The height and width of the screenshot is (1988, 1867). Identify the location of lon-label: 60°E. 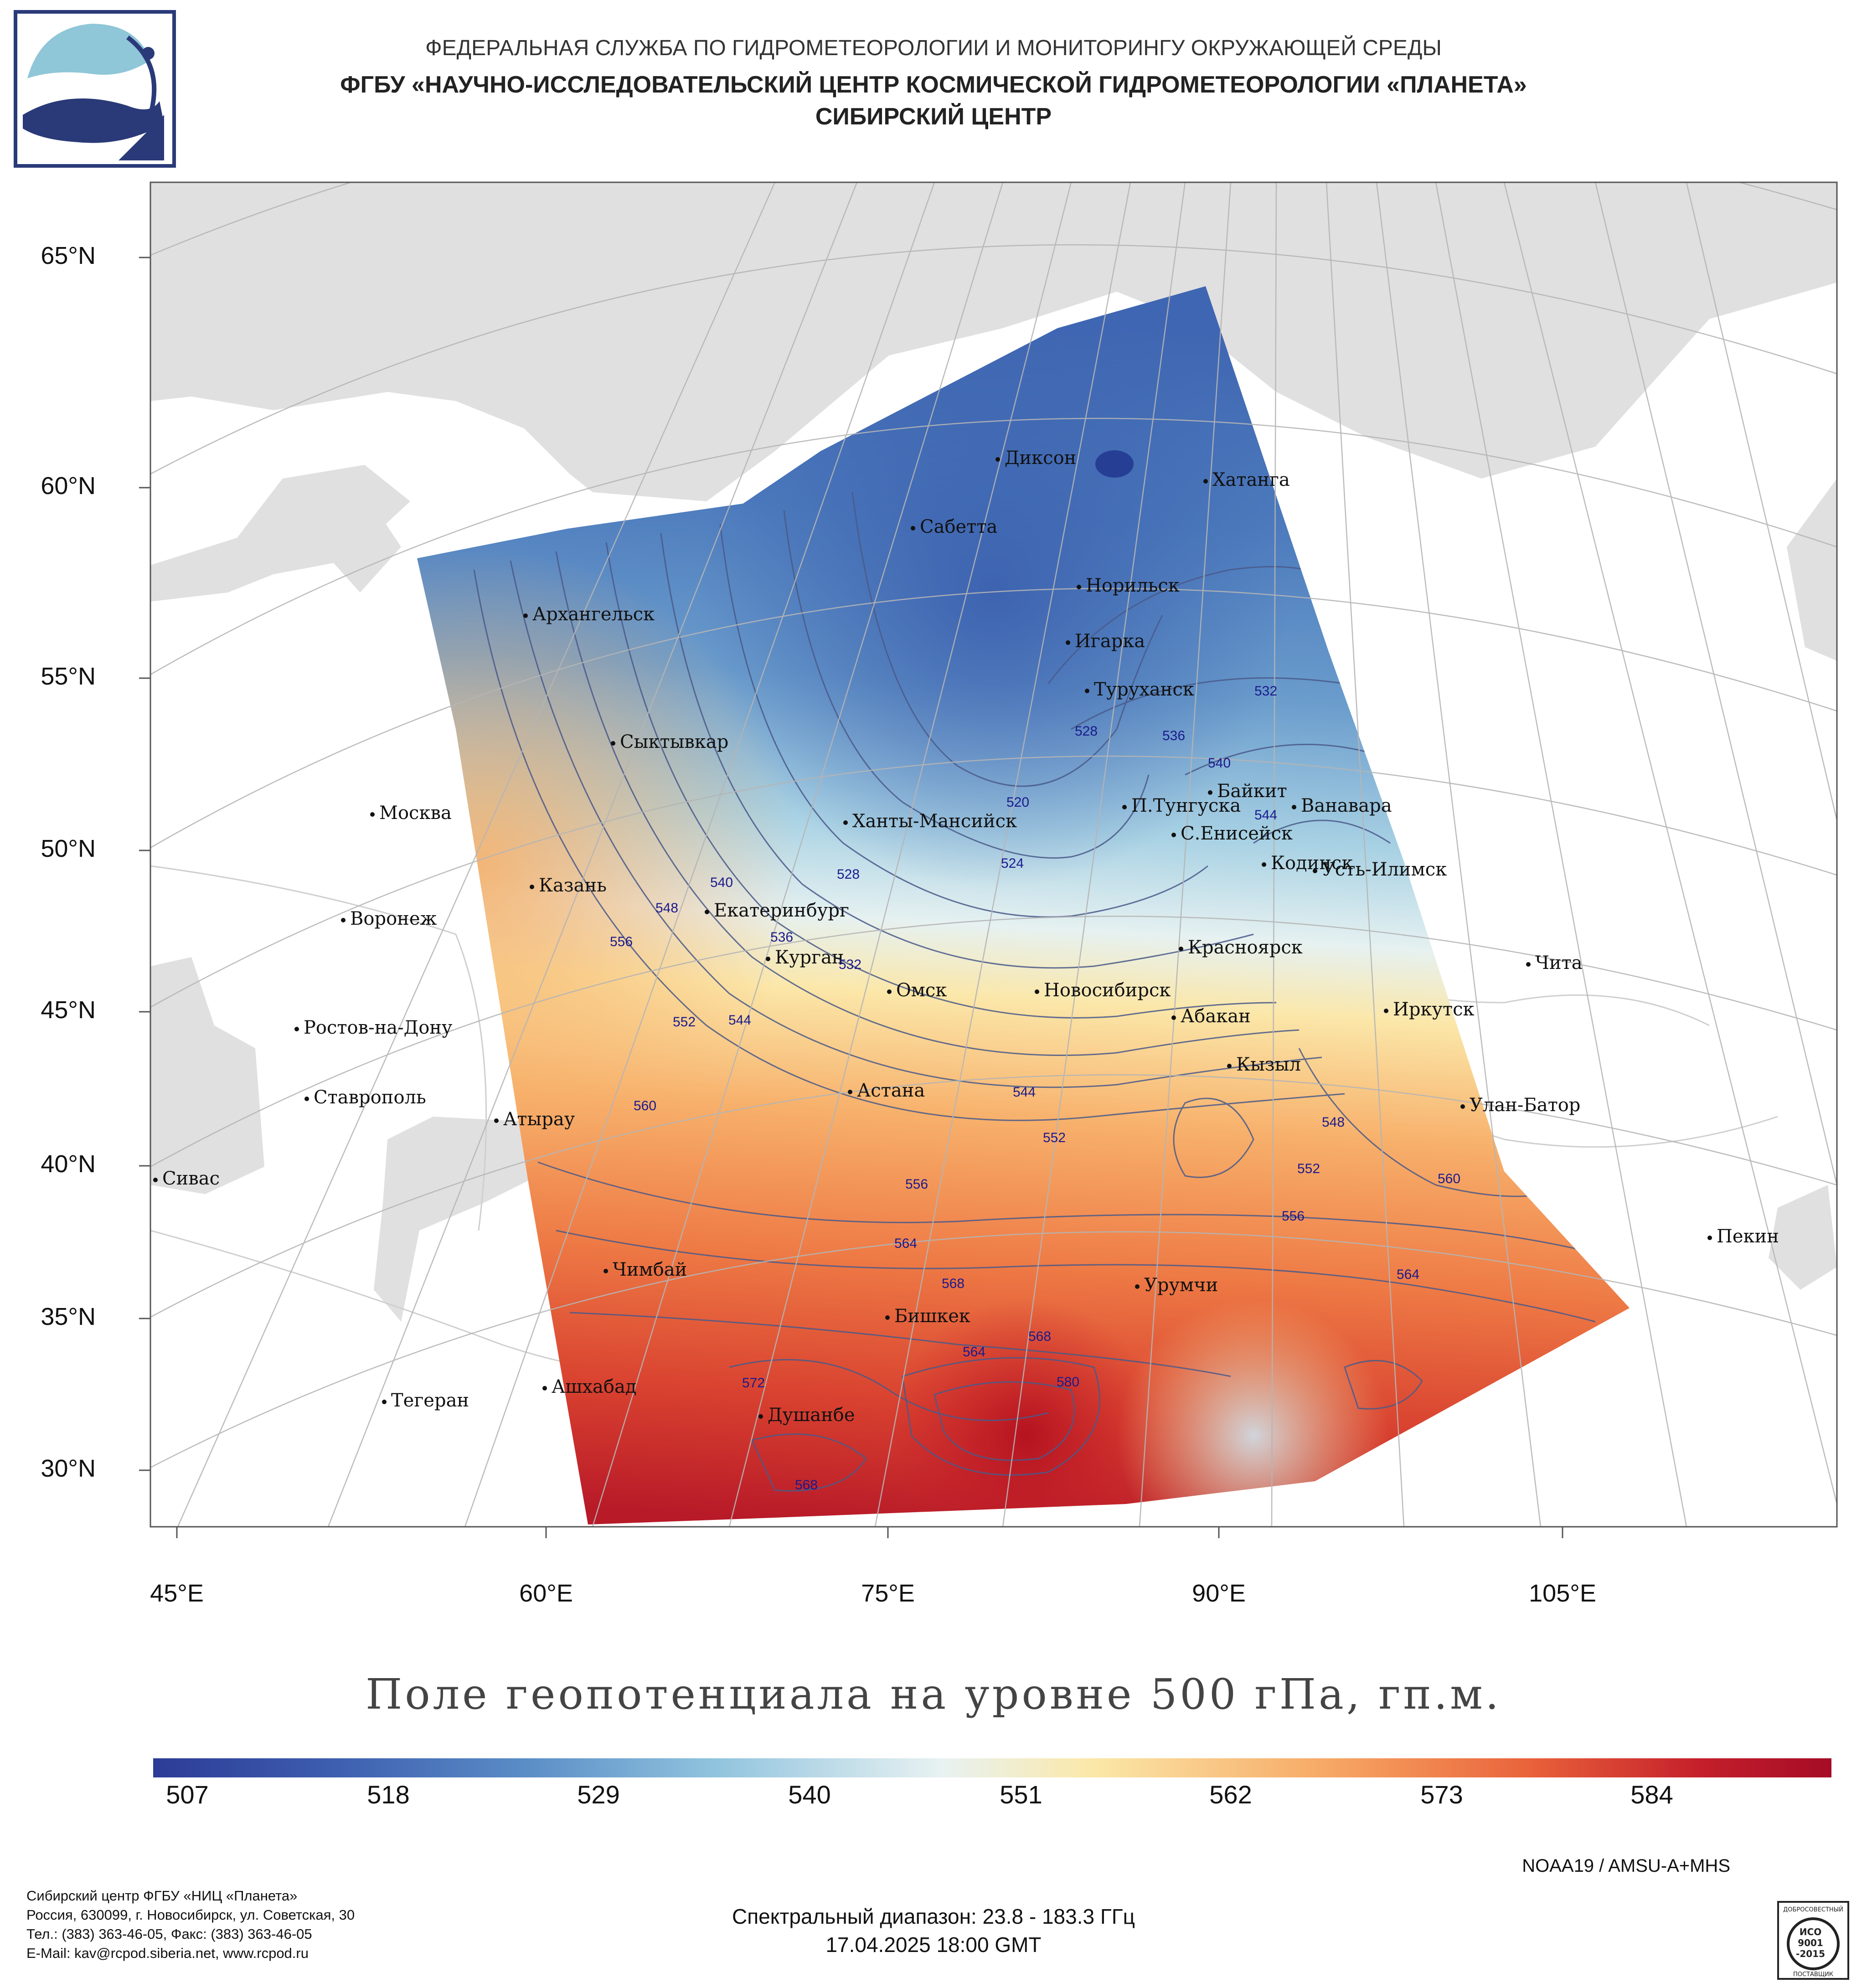
(546, 1593).